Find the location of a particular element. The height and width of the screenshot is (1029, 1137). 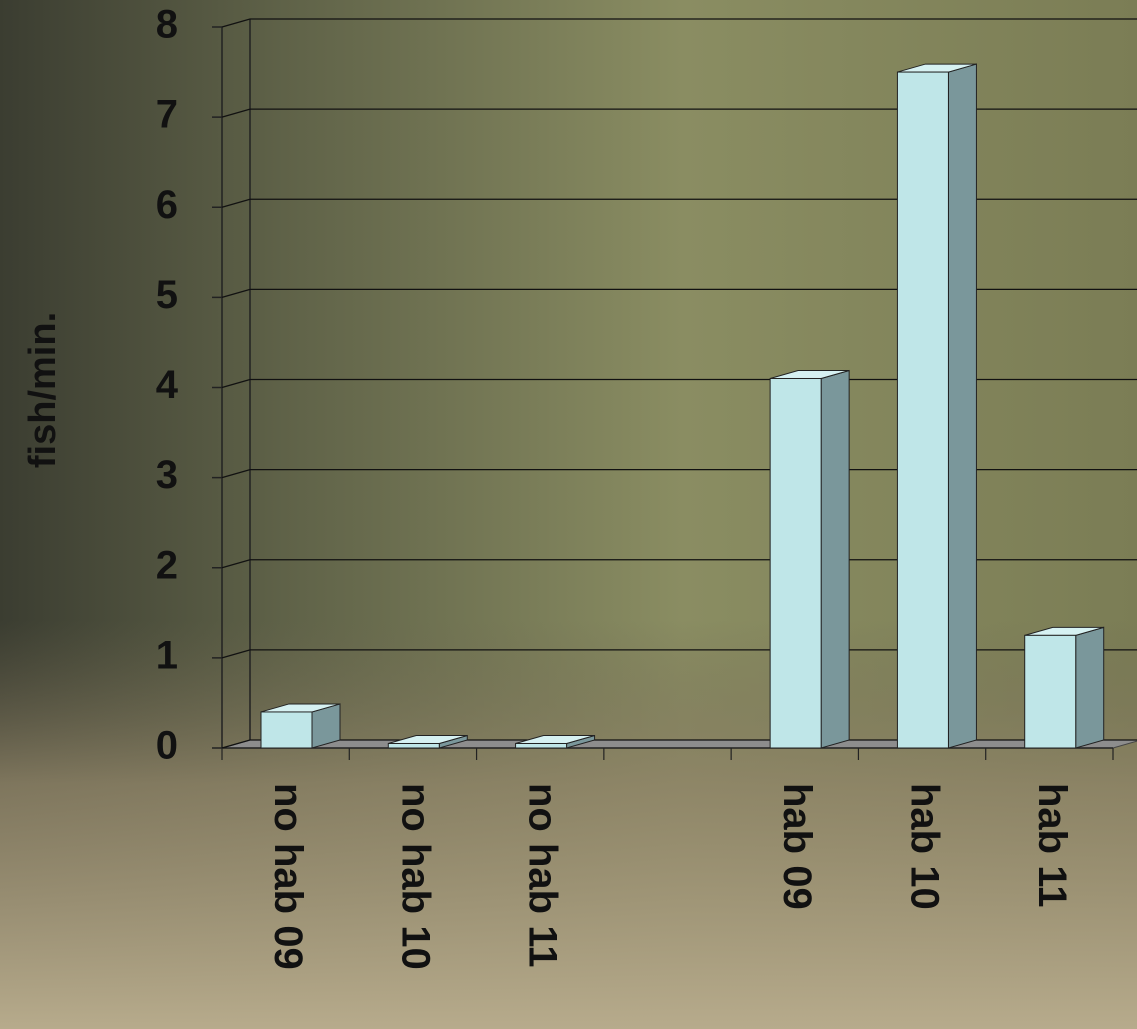

y-tick-label: 5 is located at coordinates (167, 295).